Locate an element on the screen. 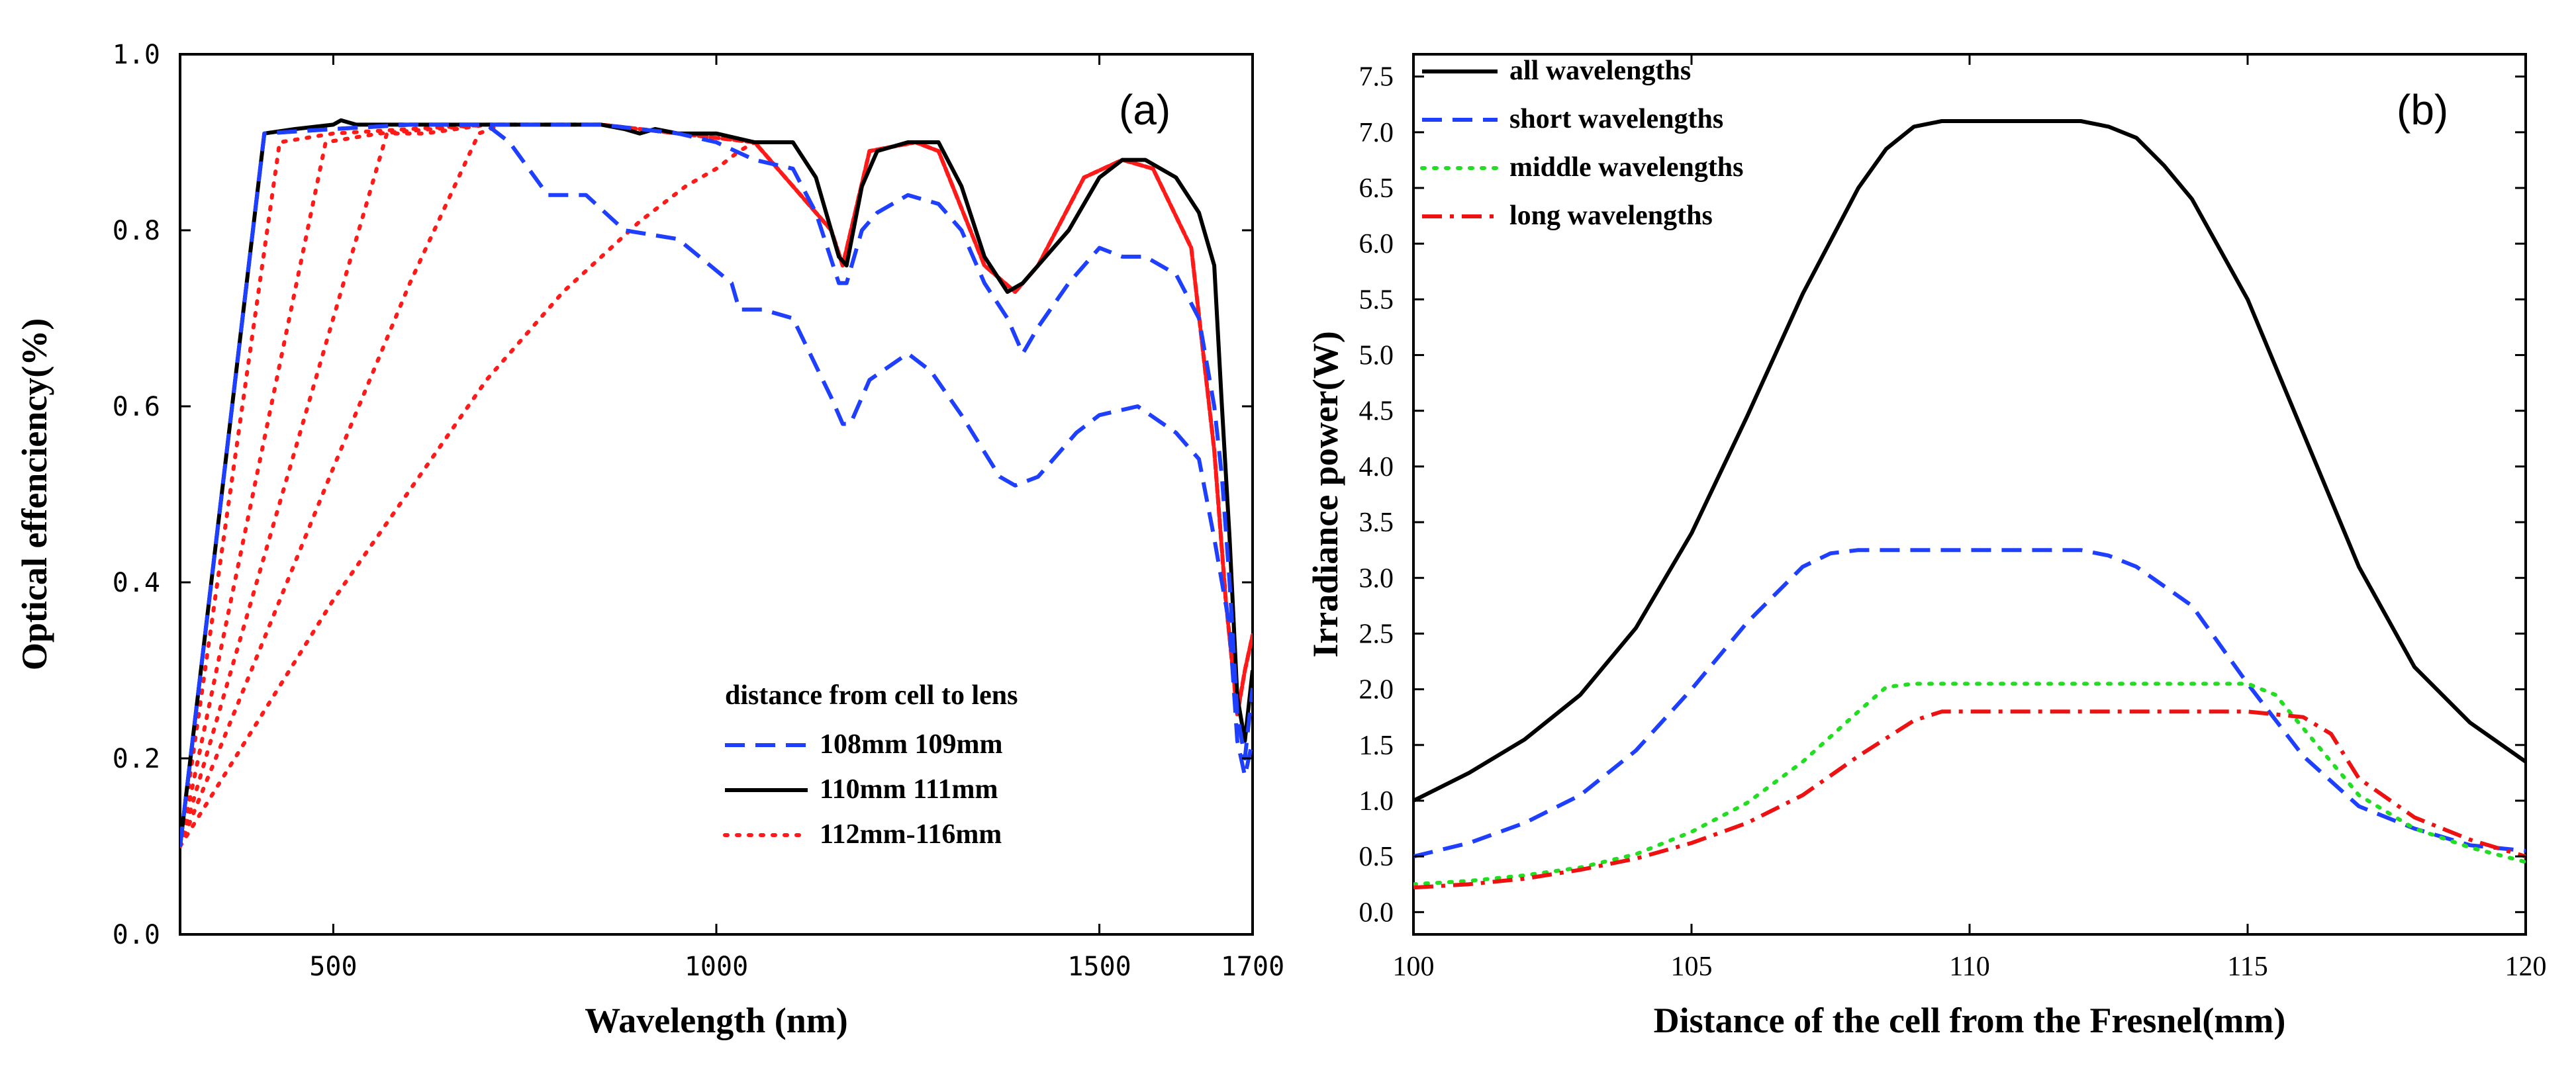  x-axis-label: Wavelength (nm) is located at coordinates (716, 1020).